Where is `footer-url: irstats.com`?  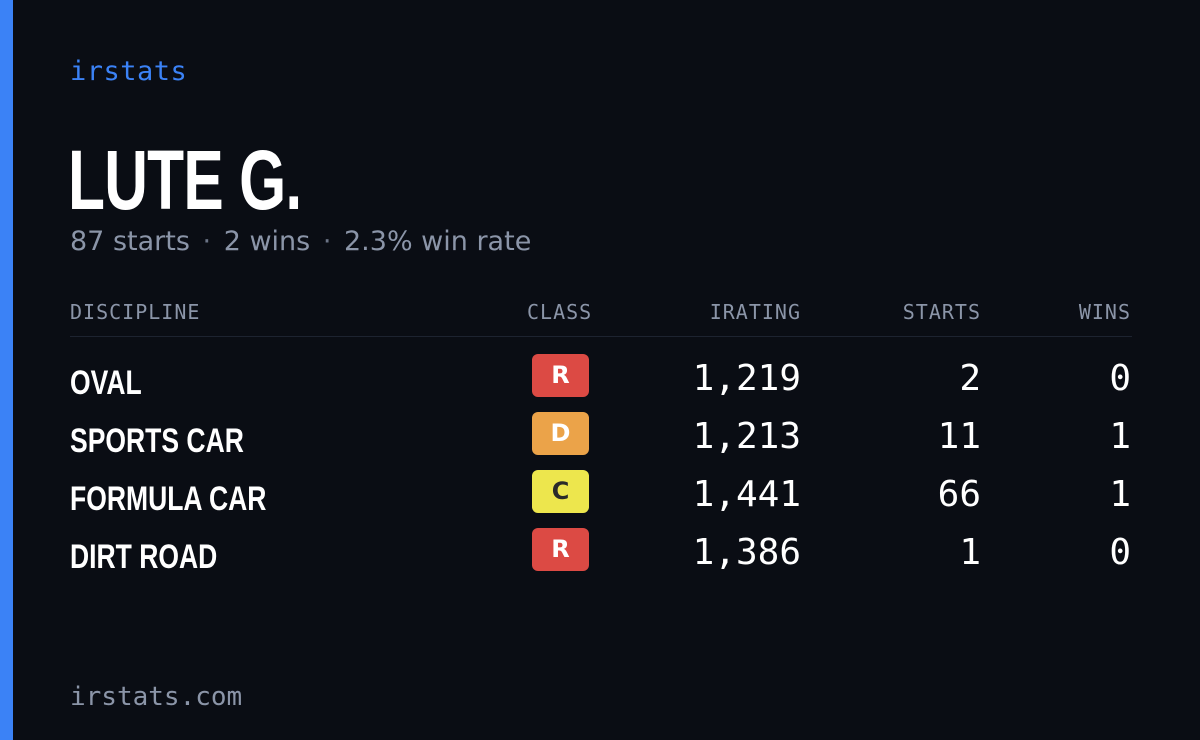 footer-url: irstats.com is located at coordinates (156, 697).